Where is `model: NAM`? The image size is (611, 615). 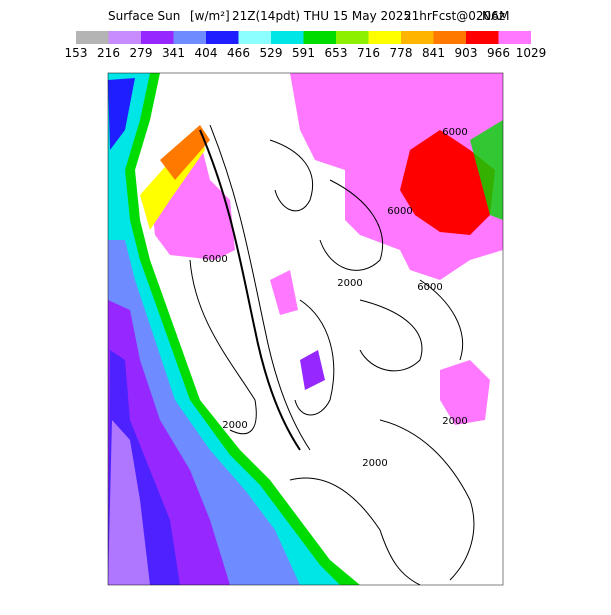 model: NAM is located at coordinates (496, 16).